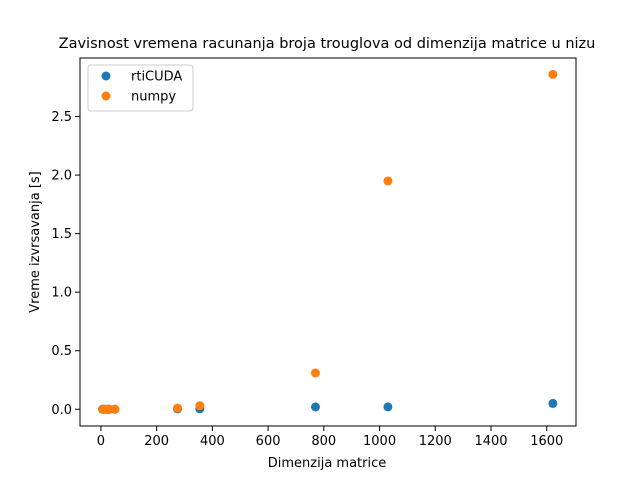  What do you see at coordinates (323, 441) in the screenshot?
I see `x-tick-label: 800` at bounding box center [323, 441].